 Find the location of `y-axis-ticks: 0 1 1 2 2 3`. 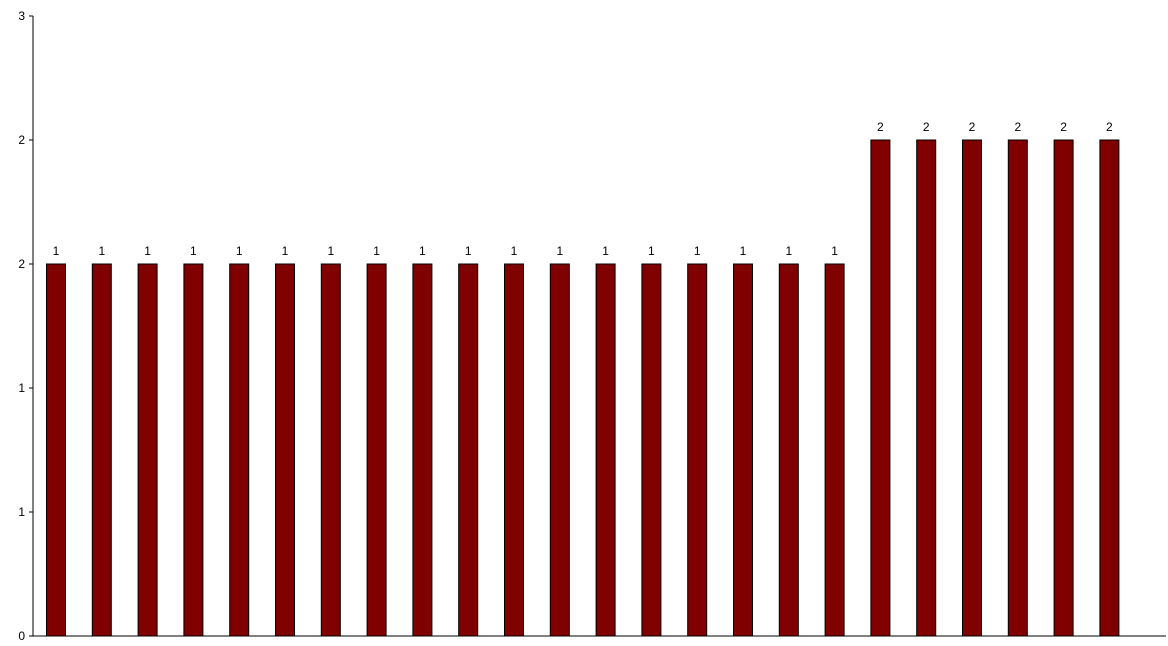

y-axis-ticks: 0 1 1 2 2 3 is located at coordinates (25, 325).